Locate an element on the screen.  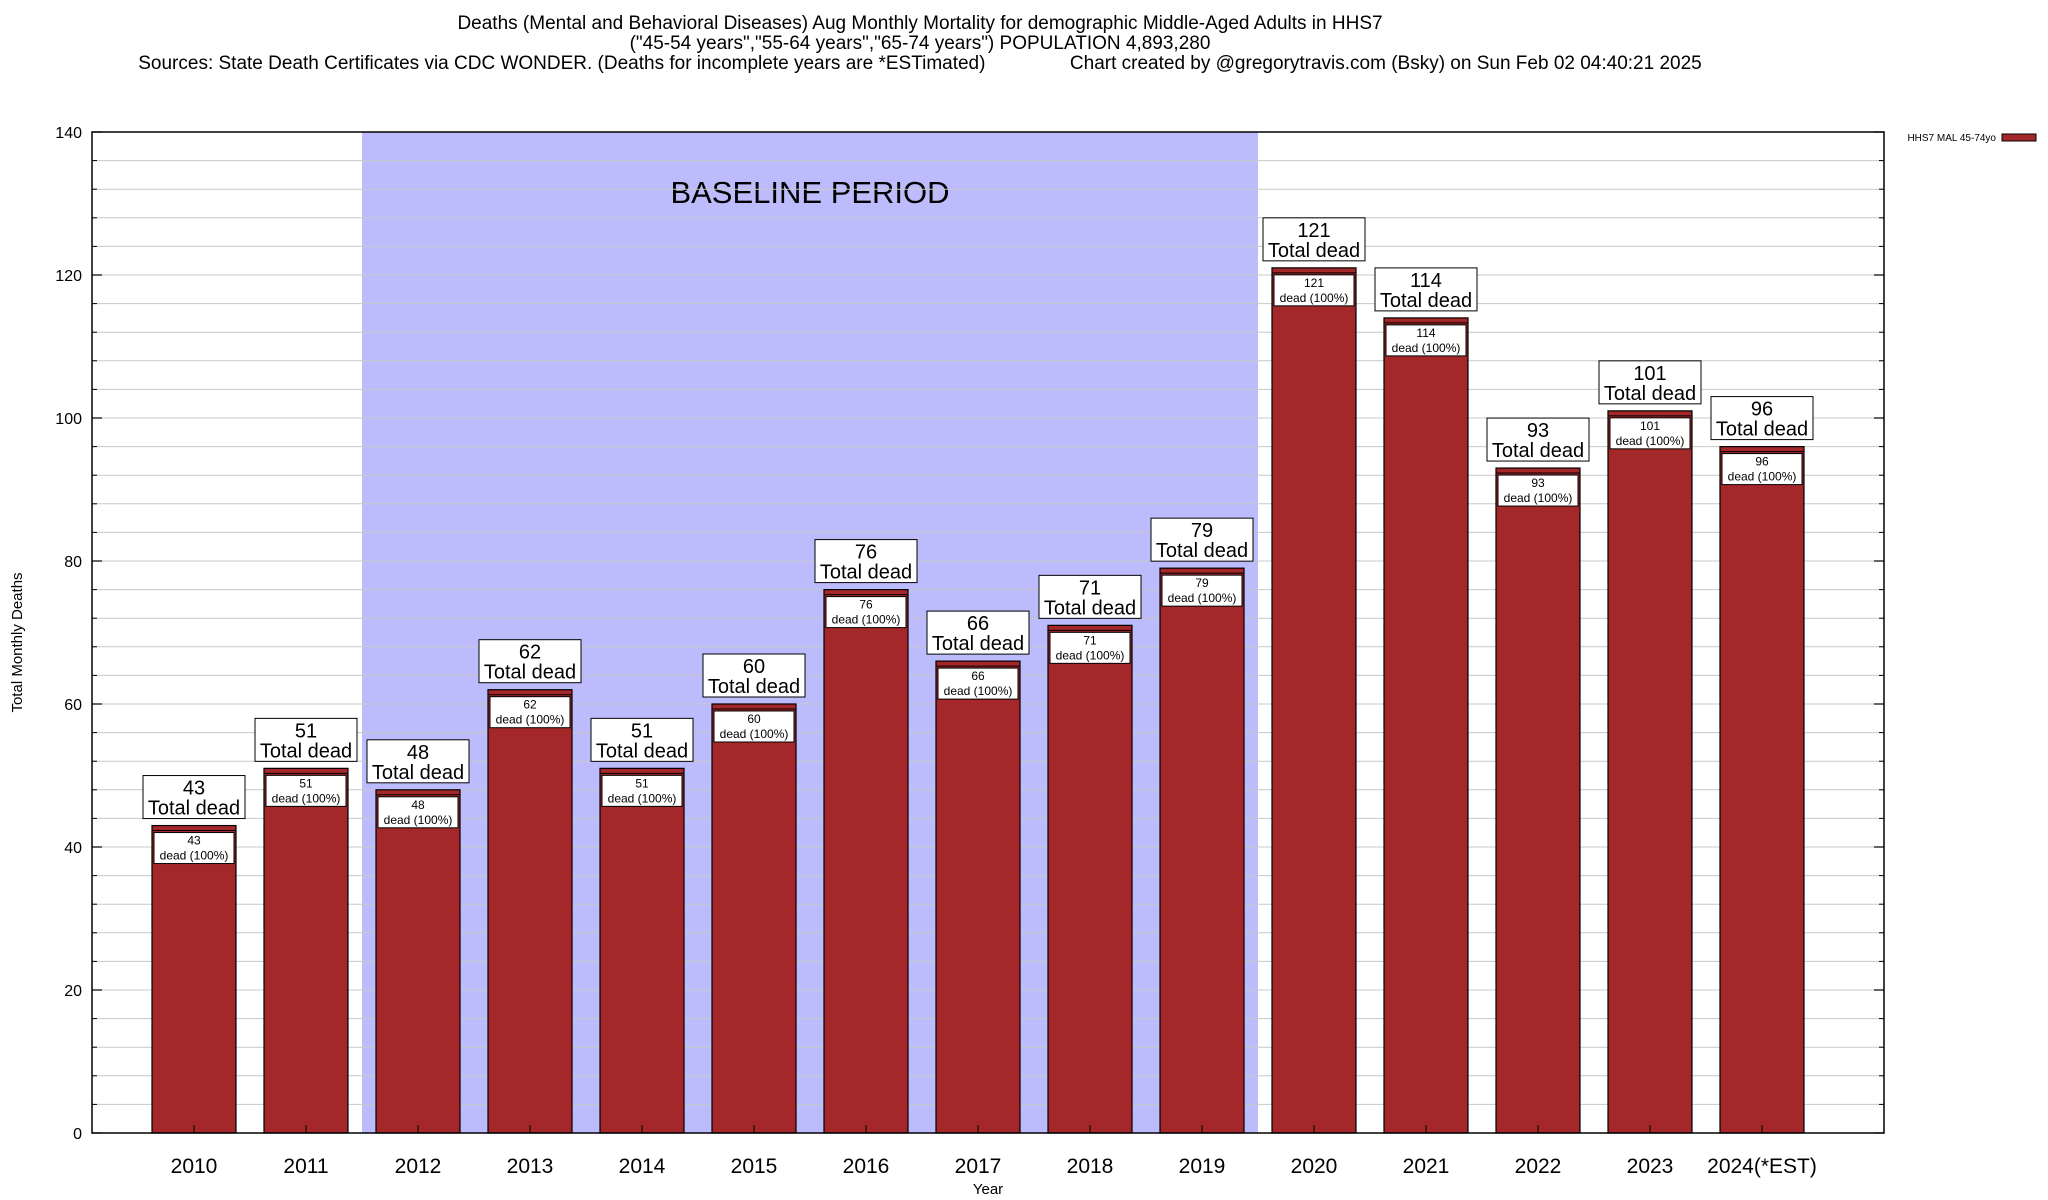
bar-inner-value-label: 114 is located at coordinates (1425, 333).